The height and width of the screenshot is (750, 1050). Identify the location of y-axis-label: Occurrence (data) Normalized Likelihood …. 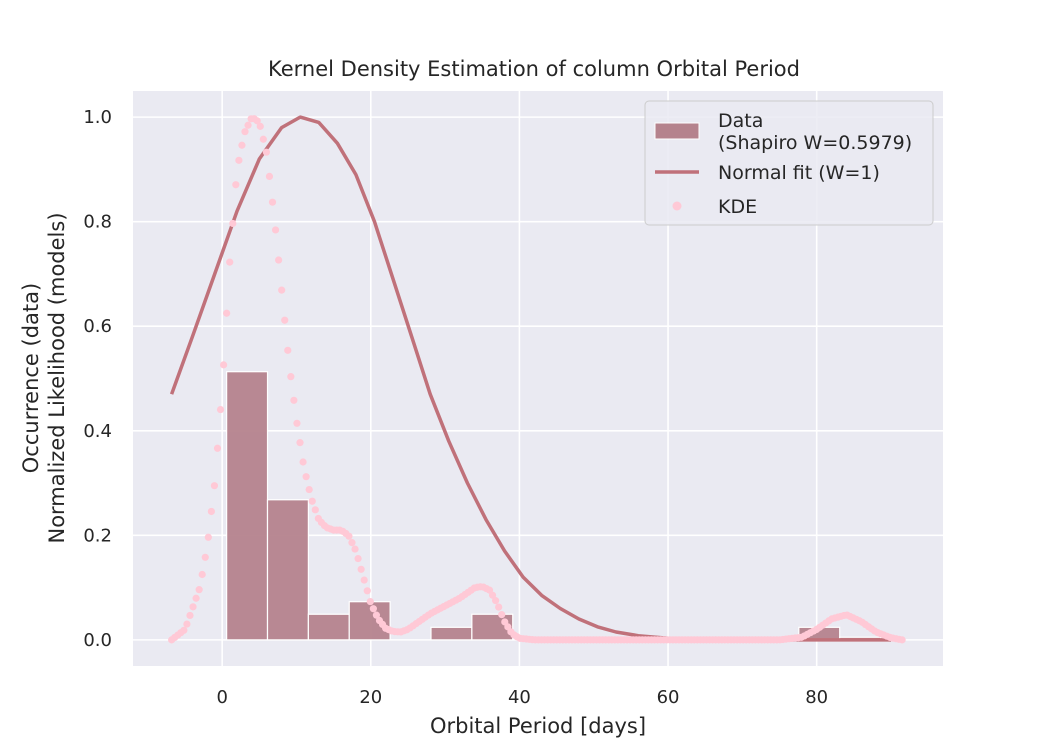
(44, 377).